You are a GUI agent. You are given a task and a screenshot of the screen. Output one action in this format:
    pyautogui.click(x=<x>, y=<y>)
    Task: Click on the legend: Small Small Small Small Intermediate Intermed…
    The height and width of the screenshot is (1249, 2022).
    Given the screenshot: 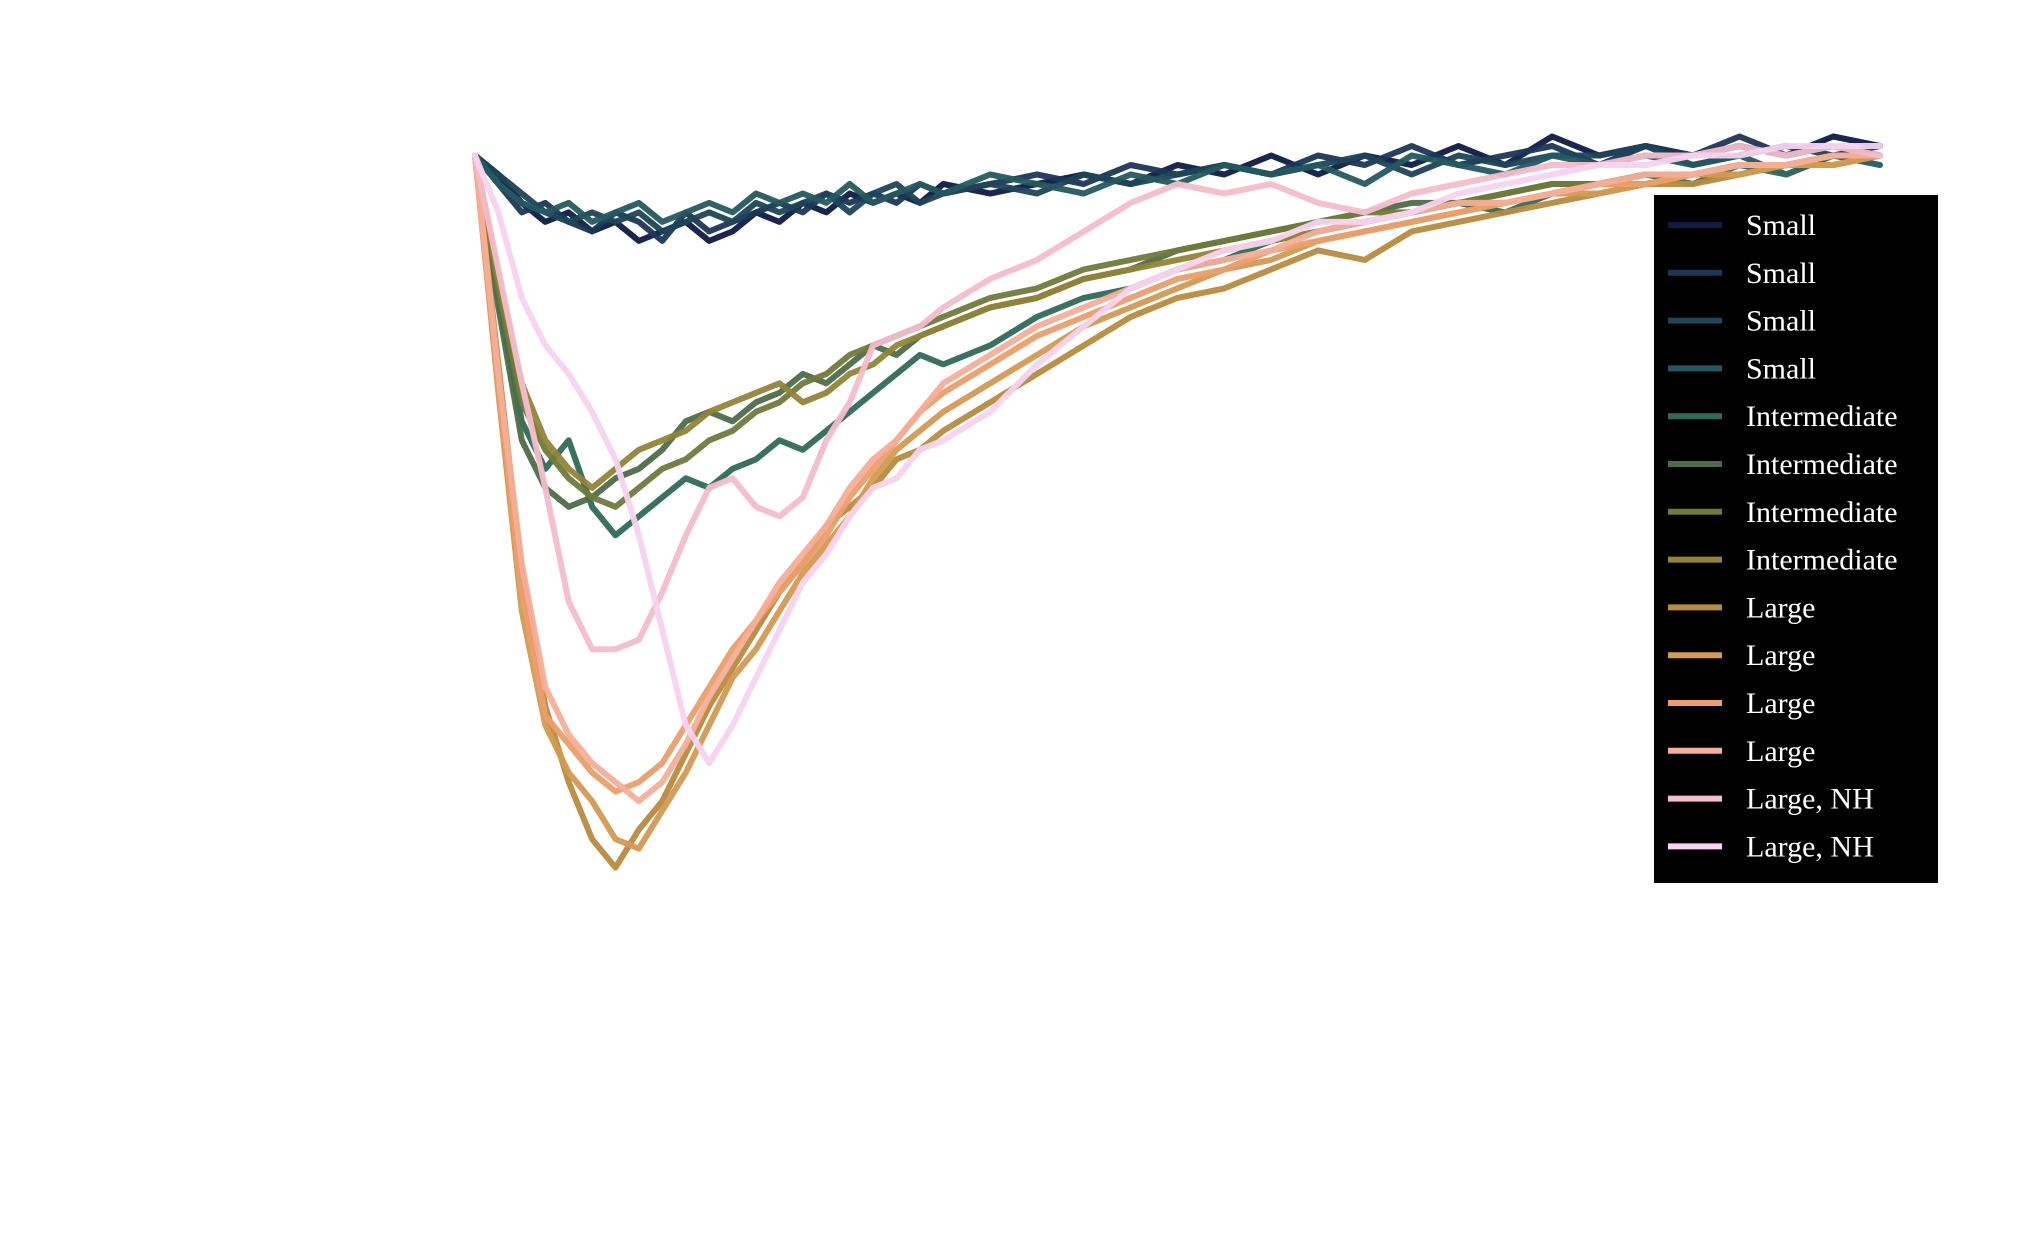 What is the action you would take?
    pyautogui.click(x=1796, y=539)
    